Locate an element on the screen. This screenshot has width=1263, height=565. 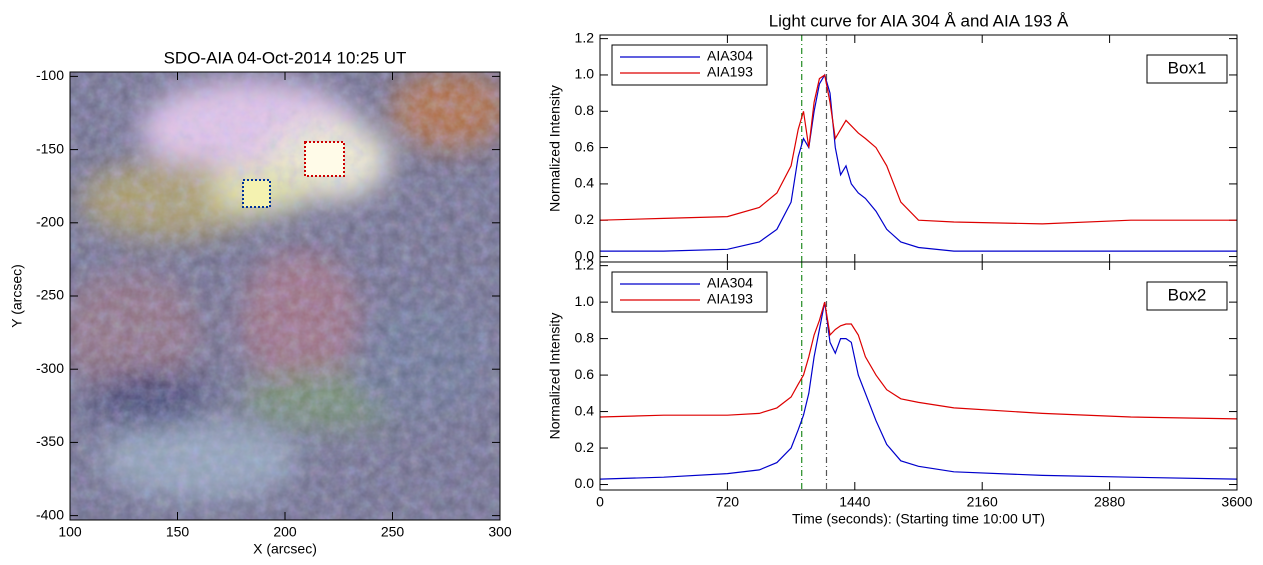
chart-title: SDO-AIA 04-Oct-2014 10:25 UT is located at coordinates (285, 57).